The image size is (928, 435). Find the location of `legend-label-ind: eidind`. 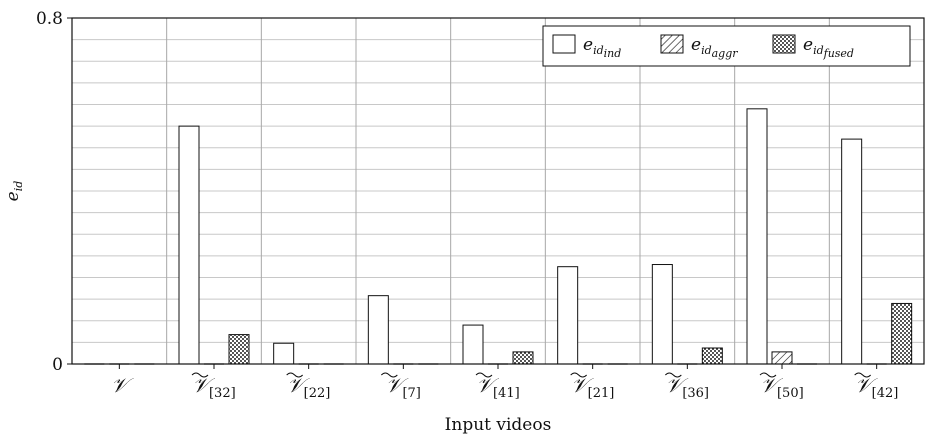

legend-label-ind: eidind is located at coordinates (602, 47).